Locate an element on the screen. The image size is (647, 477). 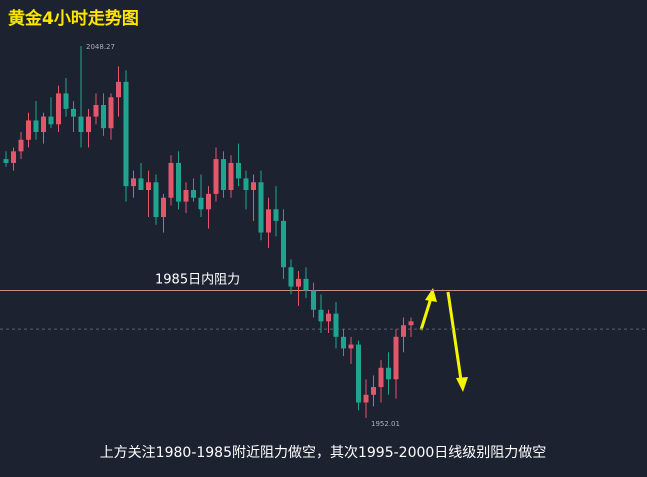
note: 上方关注1980-1985附近阻力做空，其次1995-2000日线级别阻力做空 is located at coordinates (323, 453).